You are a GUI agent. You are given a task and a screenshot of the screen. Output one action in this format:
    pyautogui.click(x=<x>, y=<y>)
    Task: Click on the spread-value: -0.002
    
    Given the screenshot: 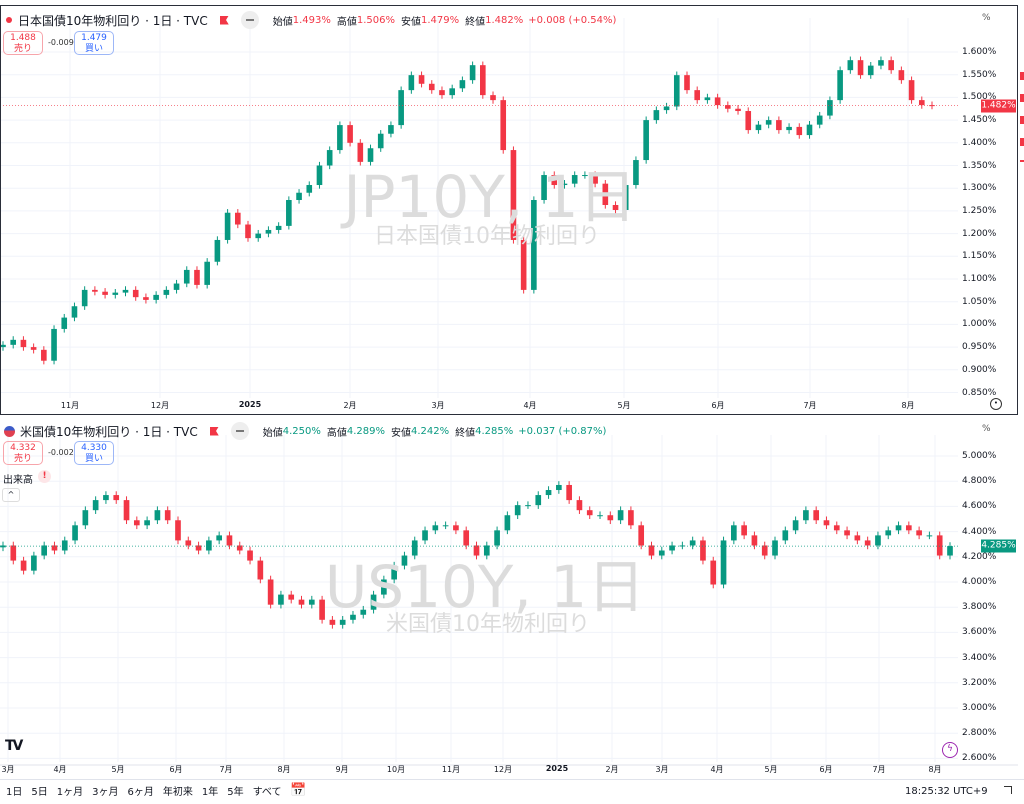 What is the action you would take?
    pyautogui.click(x=61, y=452)
    